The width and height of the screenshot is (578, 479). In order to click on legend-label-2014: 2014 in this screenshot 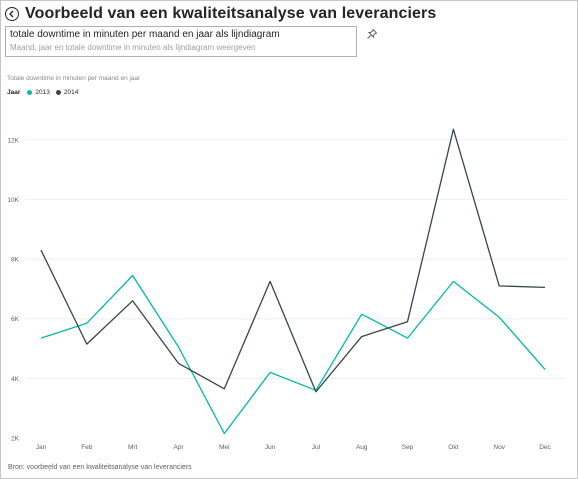, I will do `click(71, 92)`.